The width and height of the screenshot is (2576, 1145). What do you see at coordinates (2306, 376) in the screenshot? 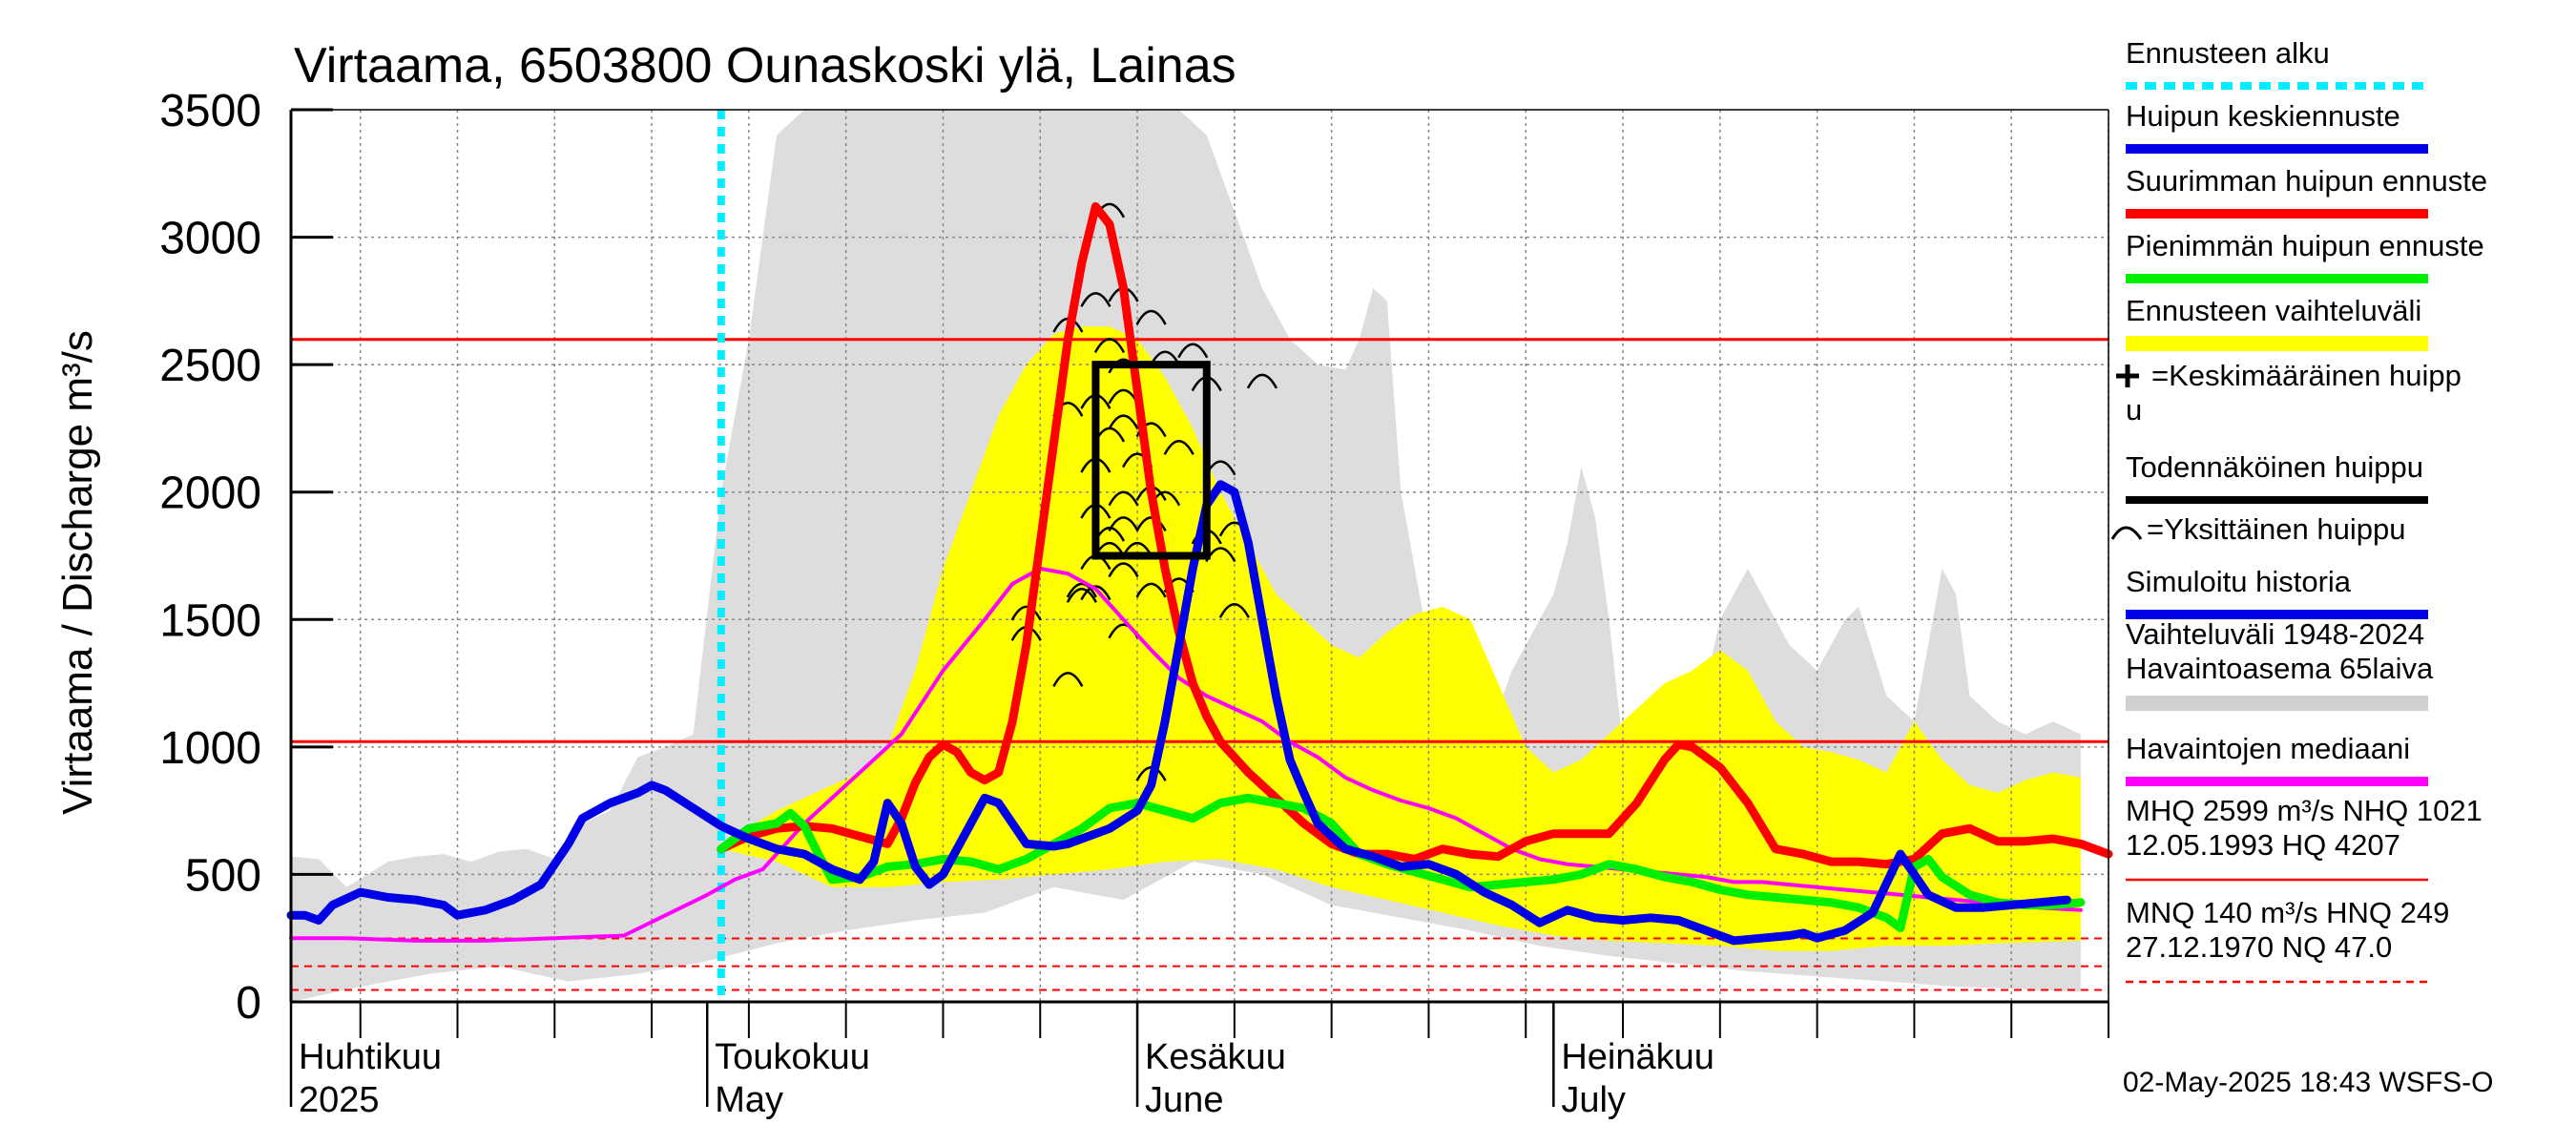
I see `legend-label: =Keskimääräinen huipp` at bounding box center [2306, 376].